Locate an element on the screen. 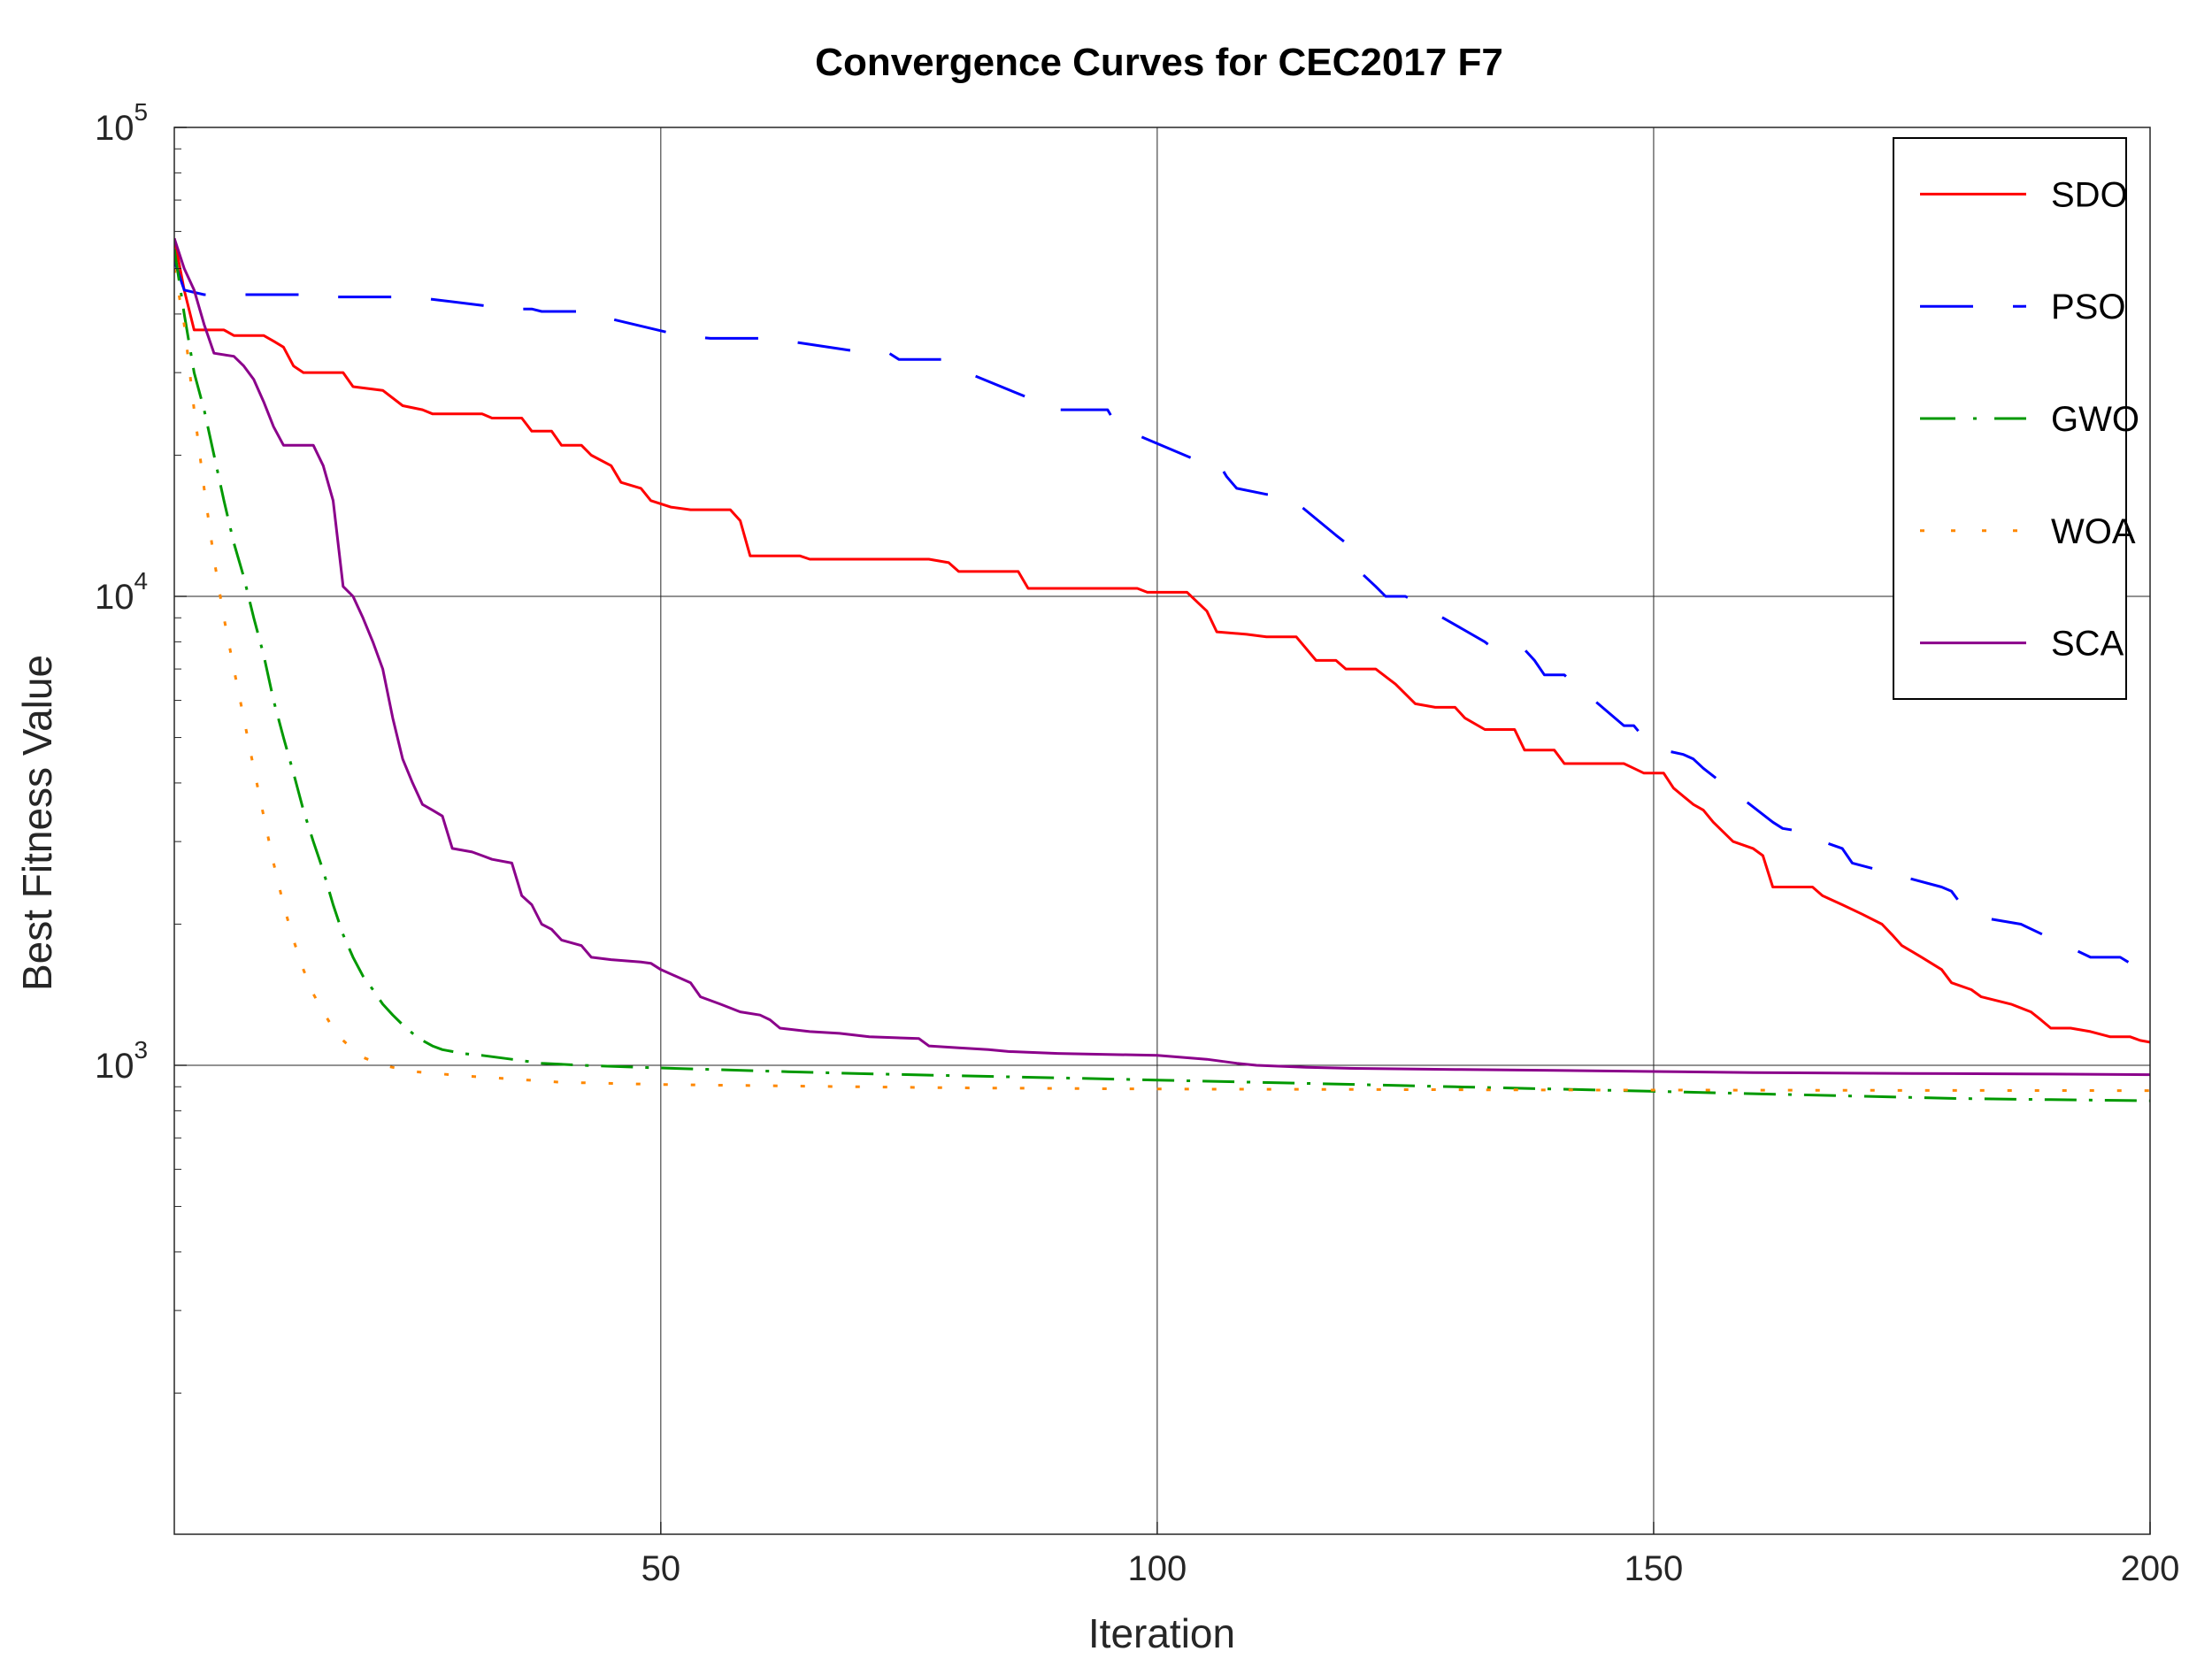  x-tick-label: 150 is located at coordinates (1654, 1568).